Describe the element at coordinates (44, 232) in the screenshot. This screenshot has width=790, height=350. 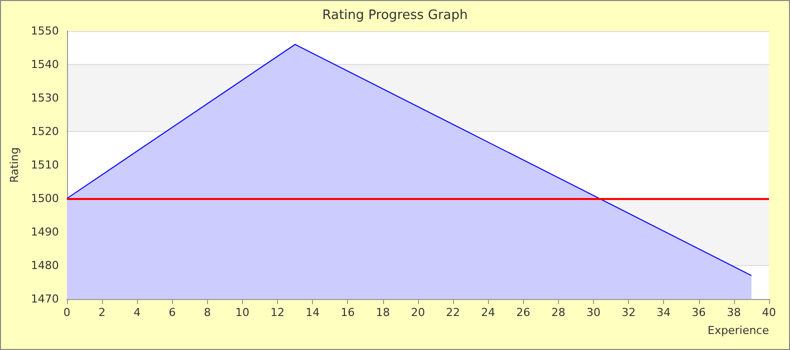
I see `y-tick-label: 1490` at that location.